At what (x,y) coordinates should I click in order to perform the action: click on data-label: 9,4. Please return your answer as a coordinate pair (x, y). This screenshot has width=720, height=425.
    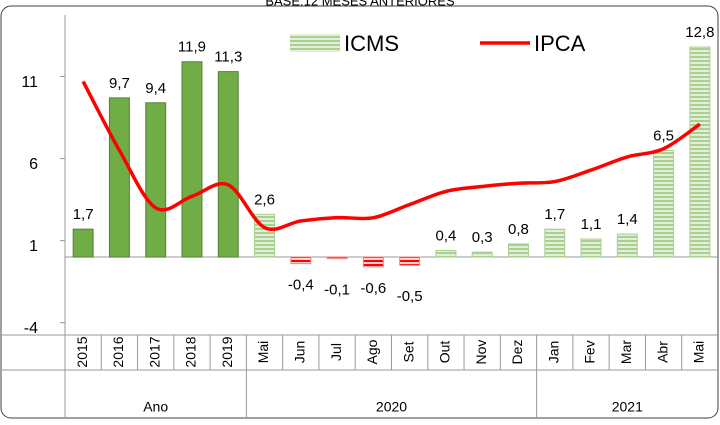
    Looking at the image, I should click on (155, 88).